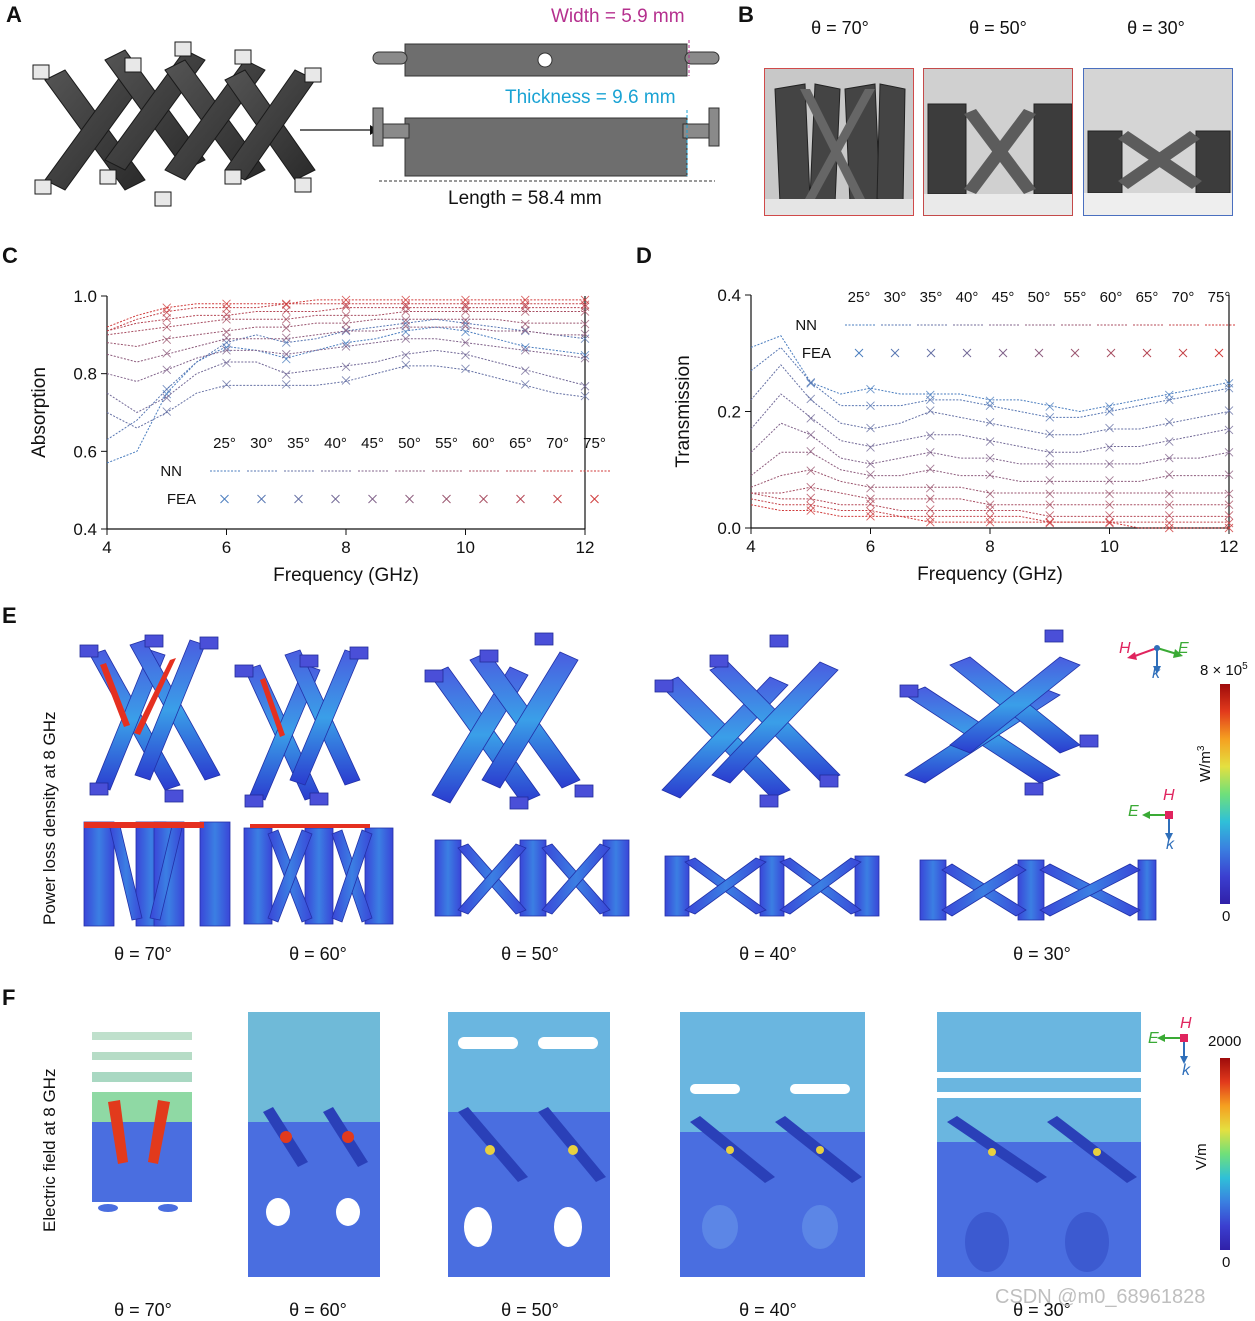 The height and width of the screenshot is (1321, 1255). What do you see at coordinates (261, 443) in the screenshot?
I see `legend-angle-label: 30°` at bounding box center [261, 443].